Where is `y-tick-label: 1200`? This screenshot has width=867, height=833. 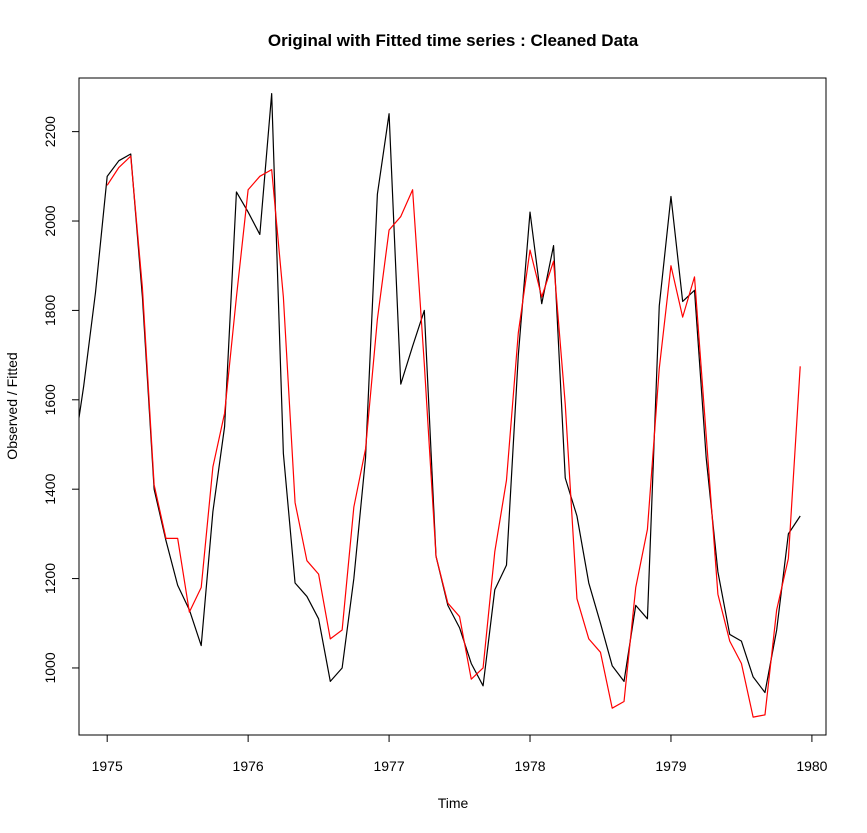 y-tick-label: 1200 is located at coordinates (50, 578).